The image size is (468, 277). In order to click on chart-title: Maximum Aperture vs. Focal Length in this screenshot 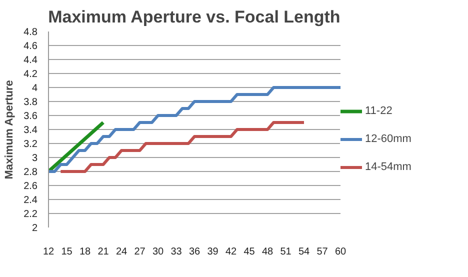, I will do `click(194, 17)`.